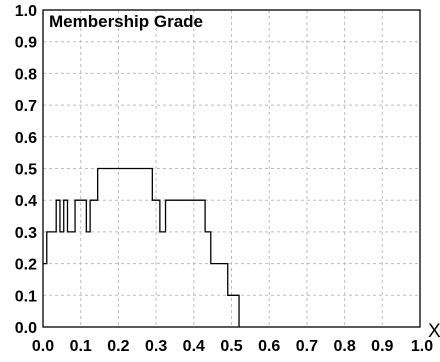 The width and height of the screenshot is (440, 362). I want to click on x-axis-title: X, so click(434, 331).